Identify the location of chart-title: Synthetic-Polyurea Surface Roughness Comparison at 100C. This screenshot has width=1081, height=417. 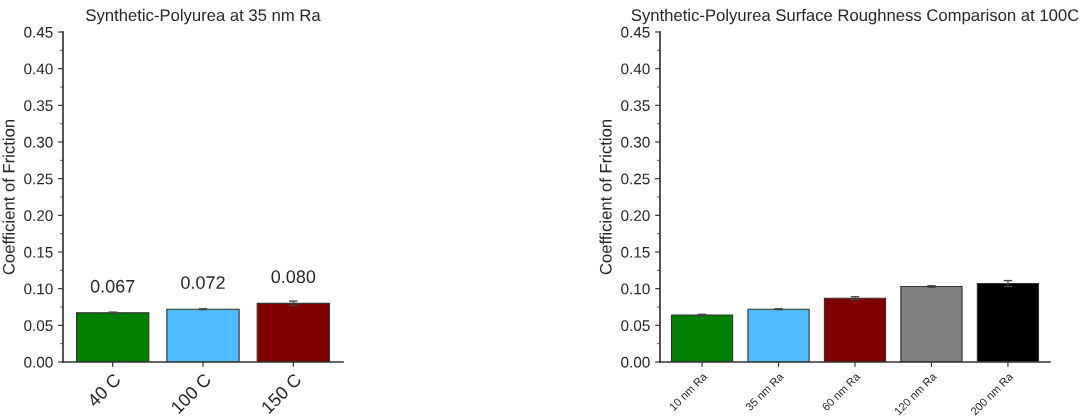
(855, 16).